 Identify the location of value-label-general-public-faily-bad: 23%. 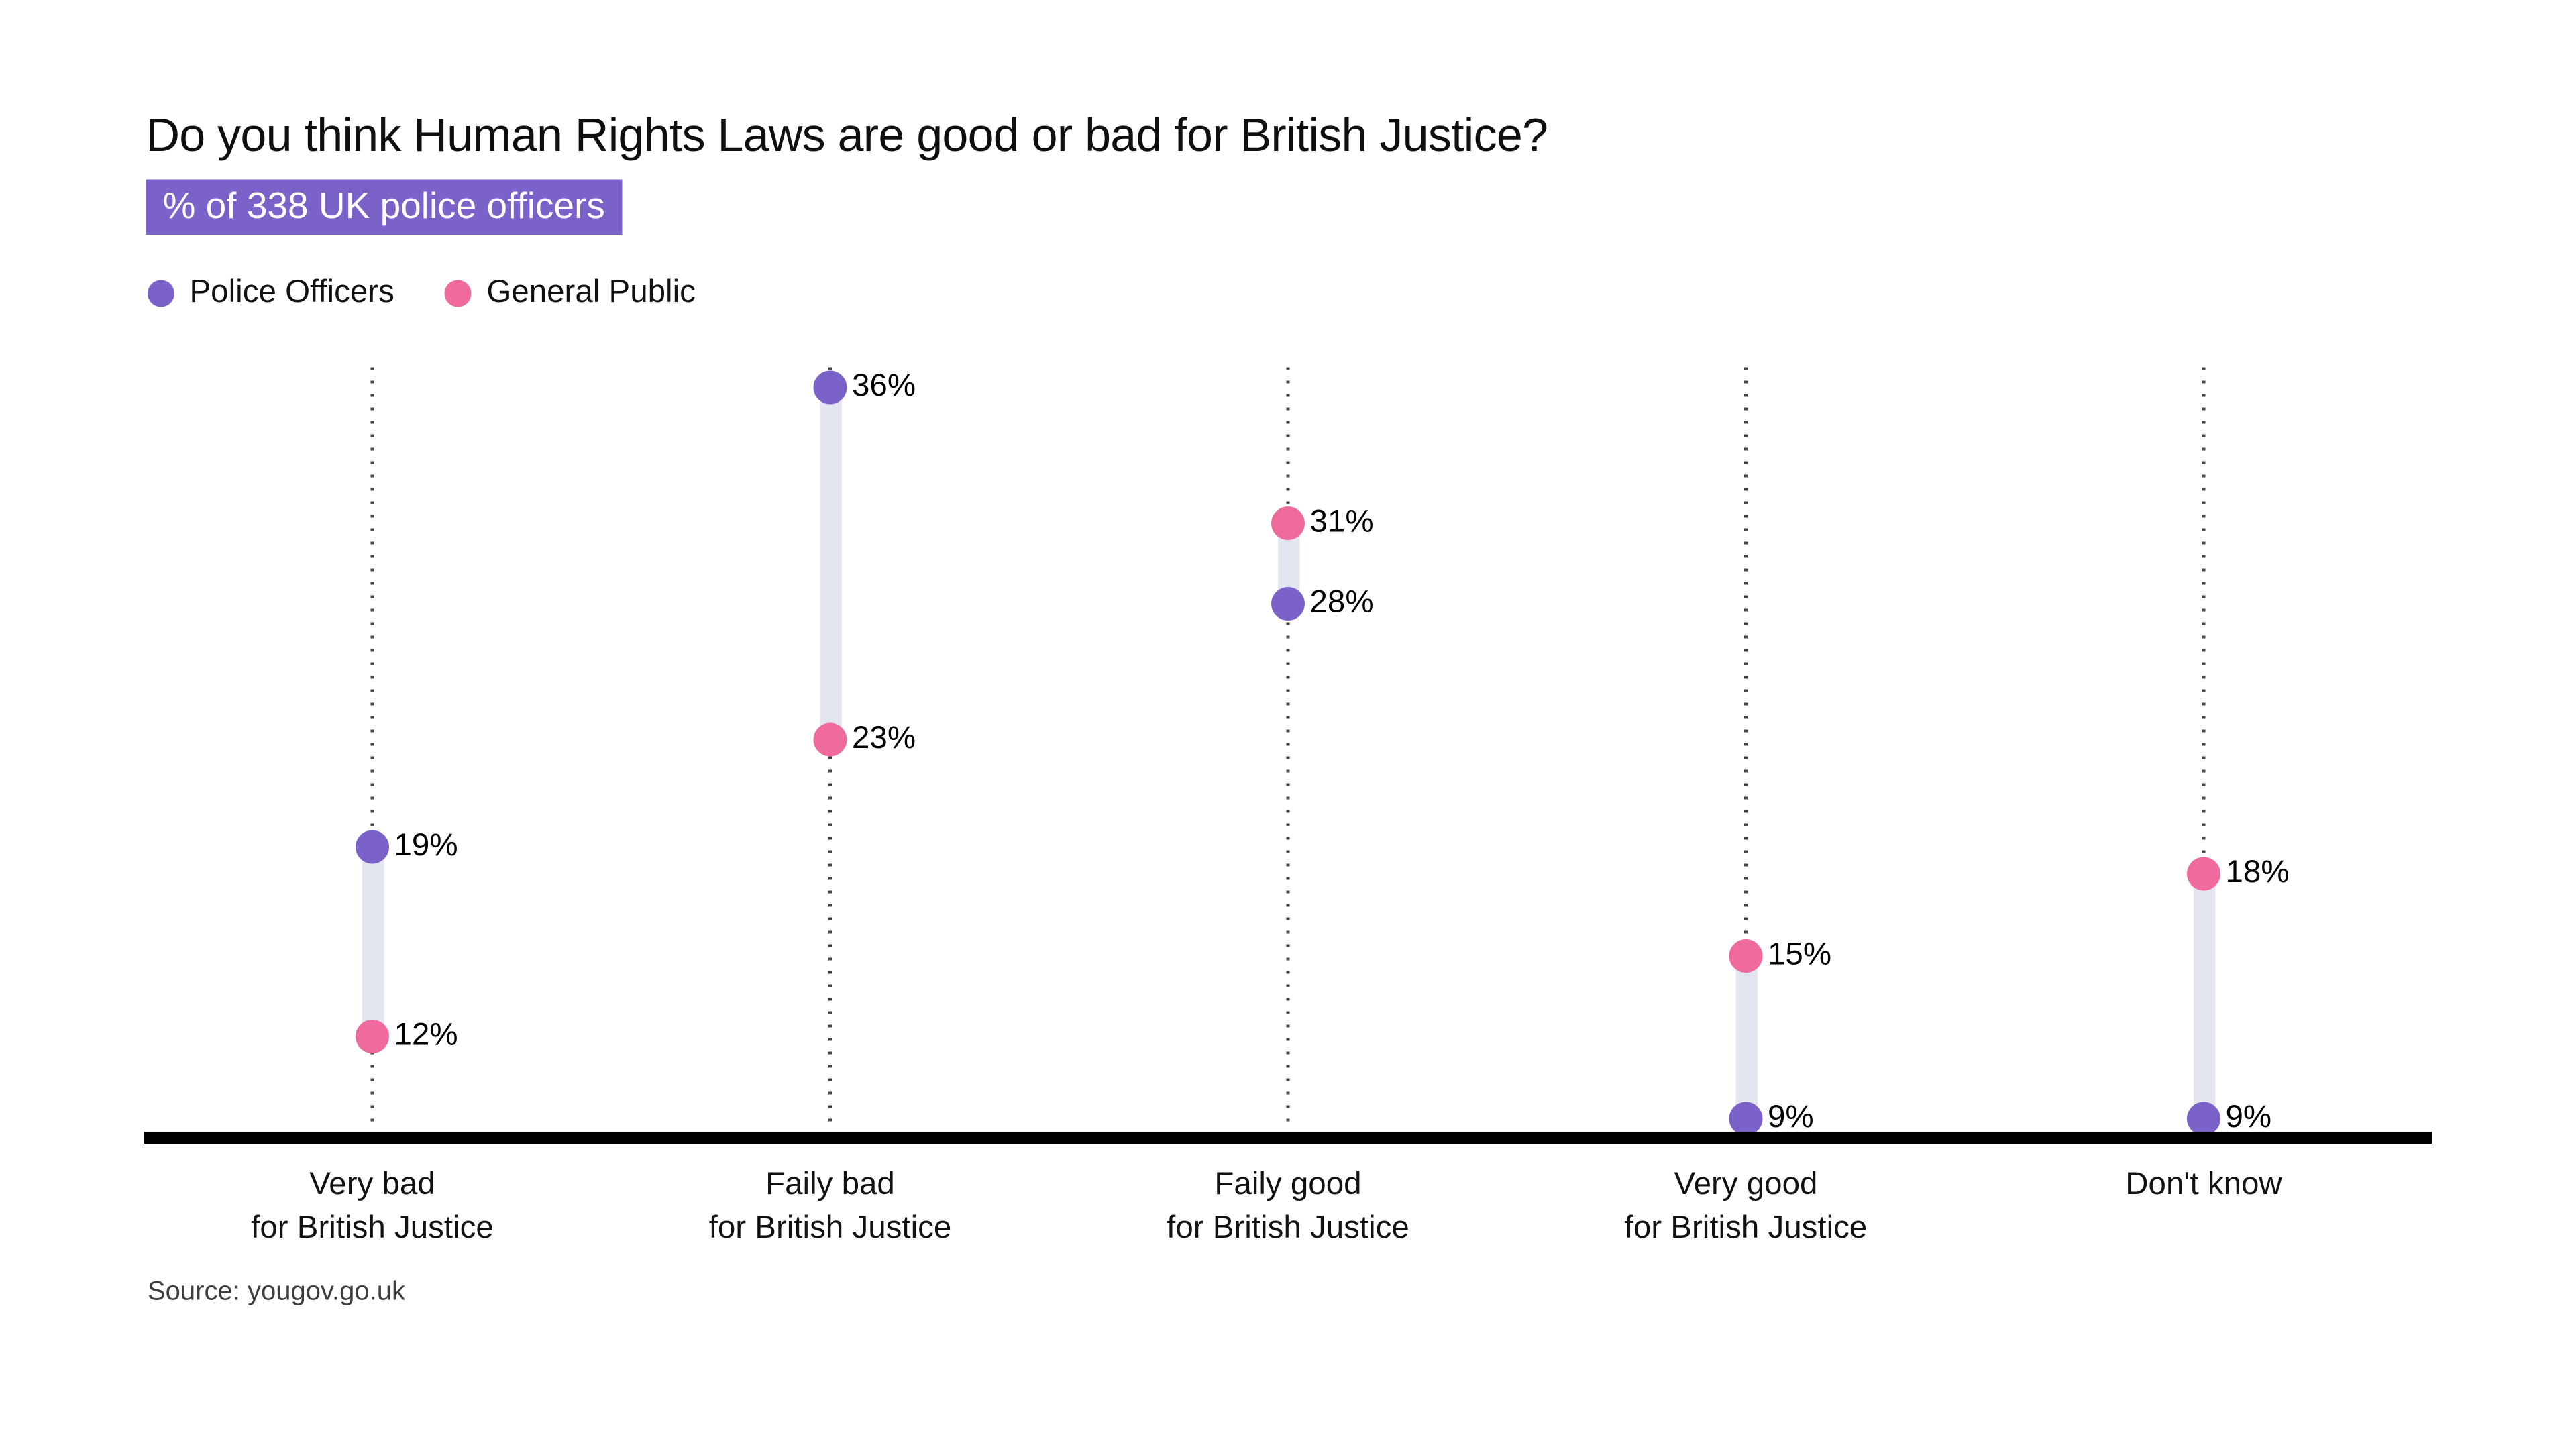
(884, 738).